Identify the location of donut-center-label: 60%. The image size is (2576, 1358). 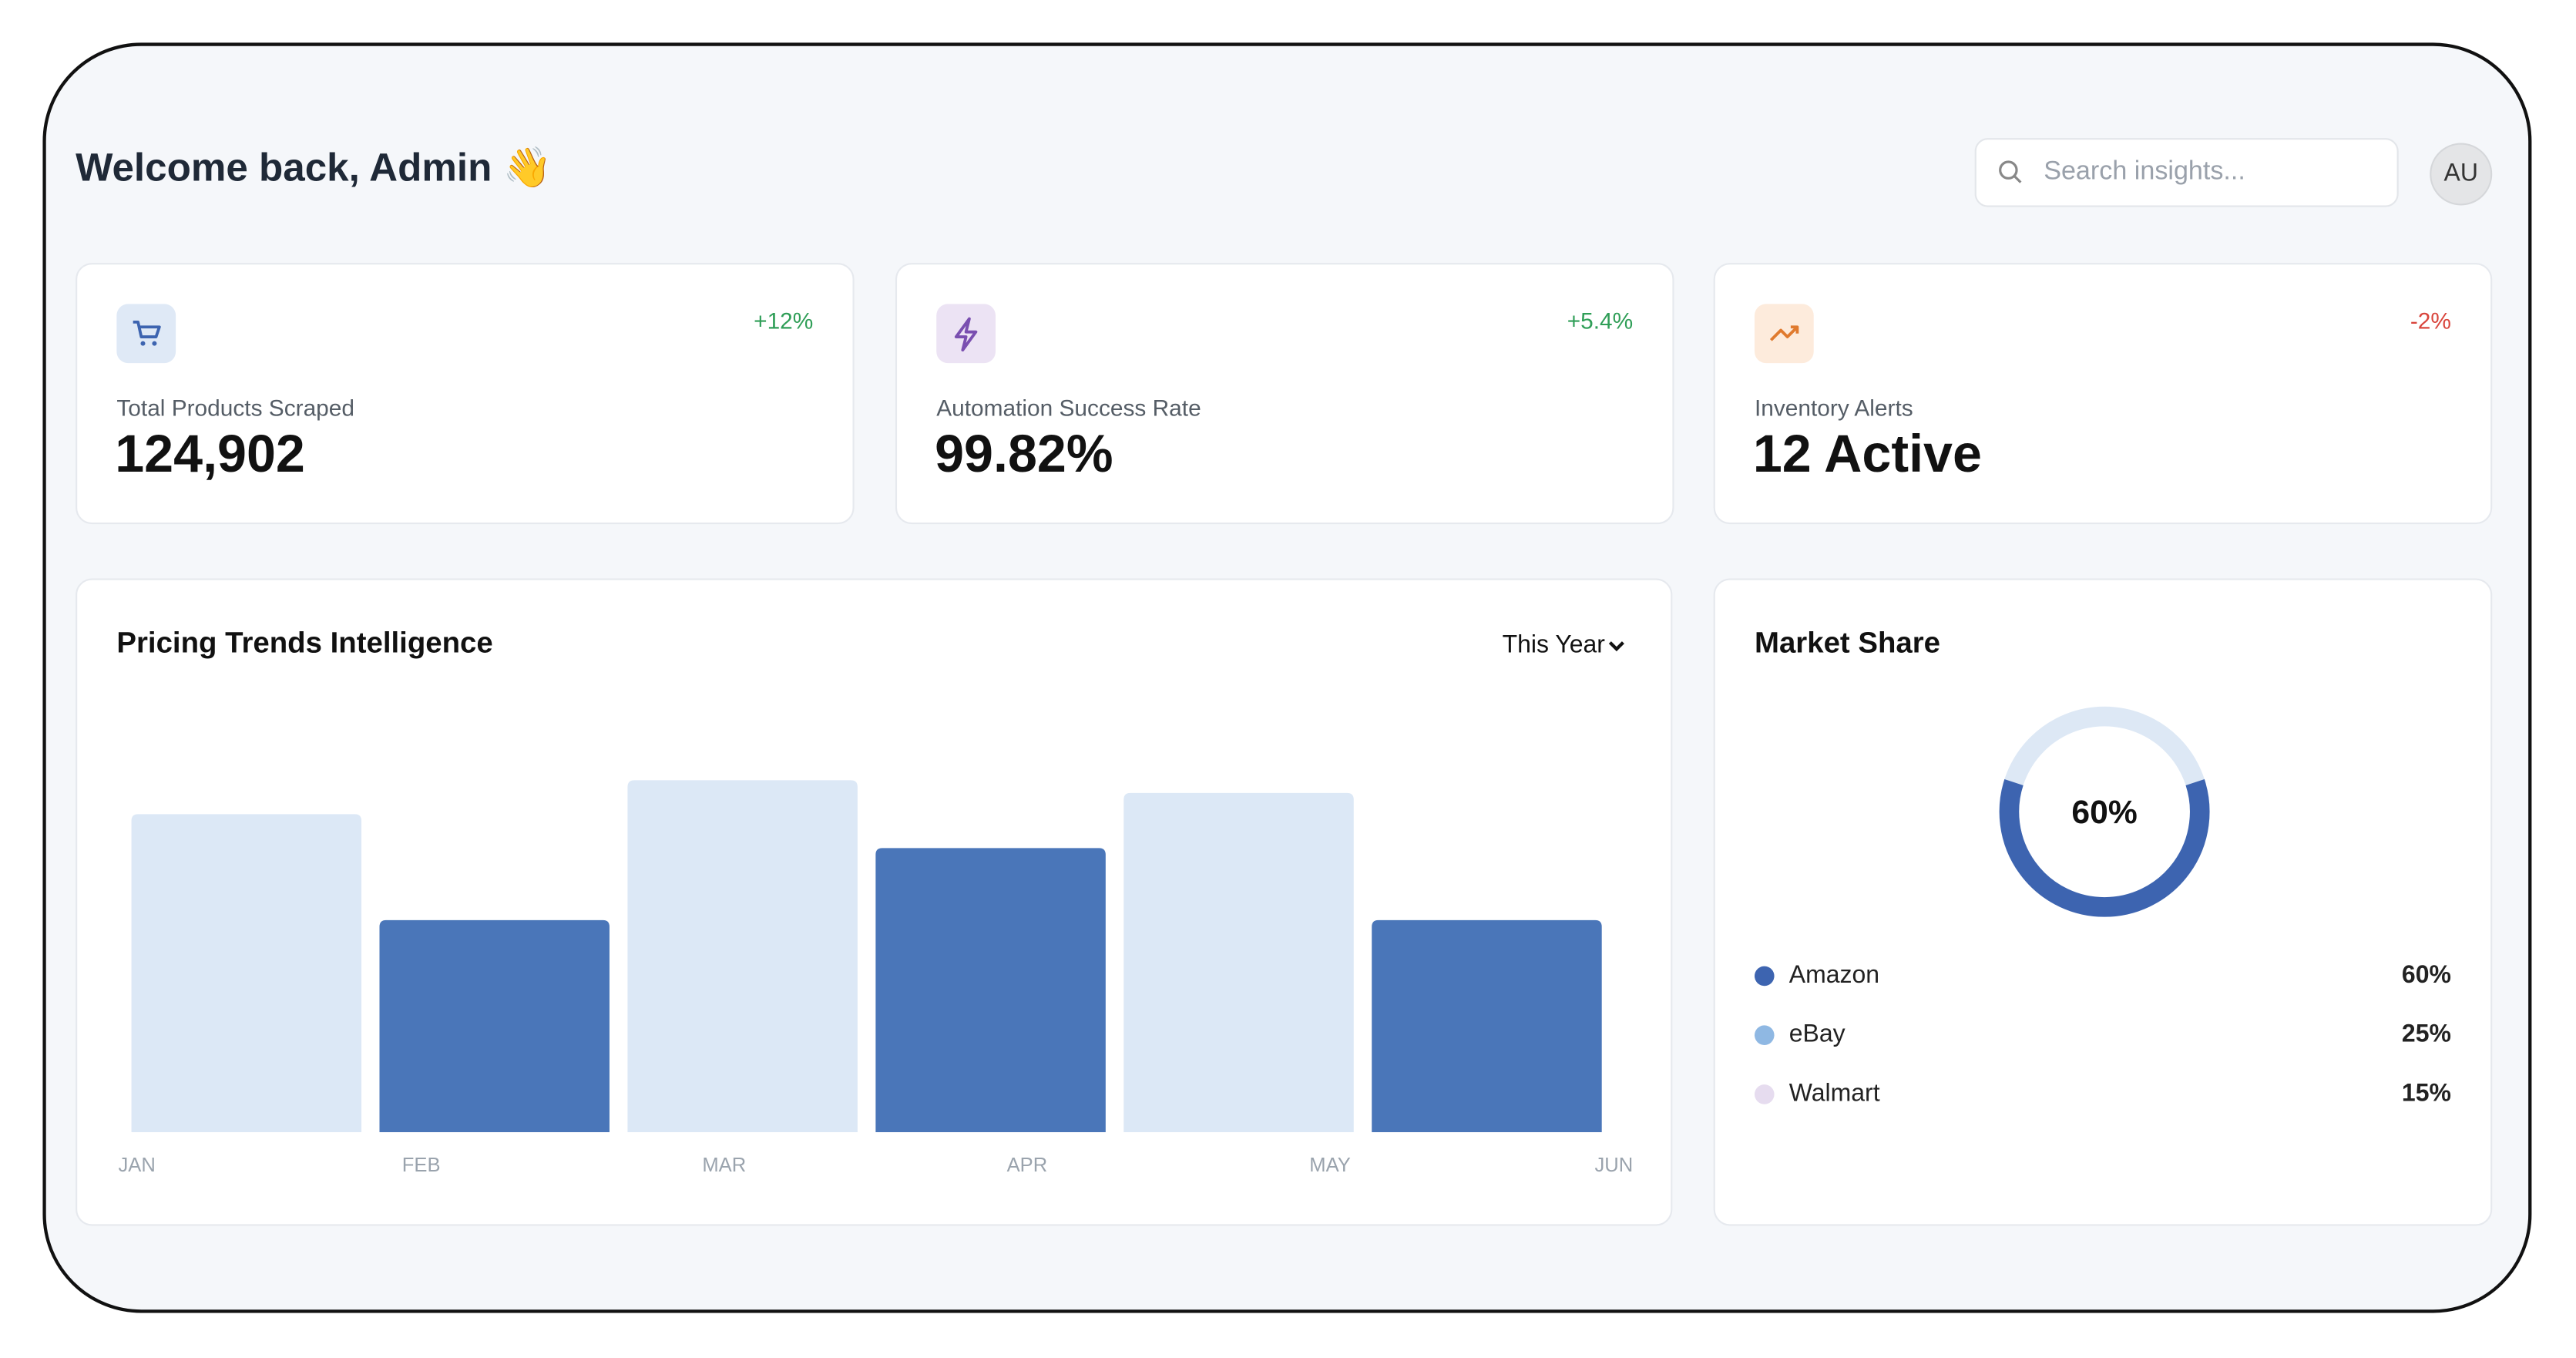
(2104, 813).